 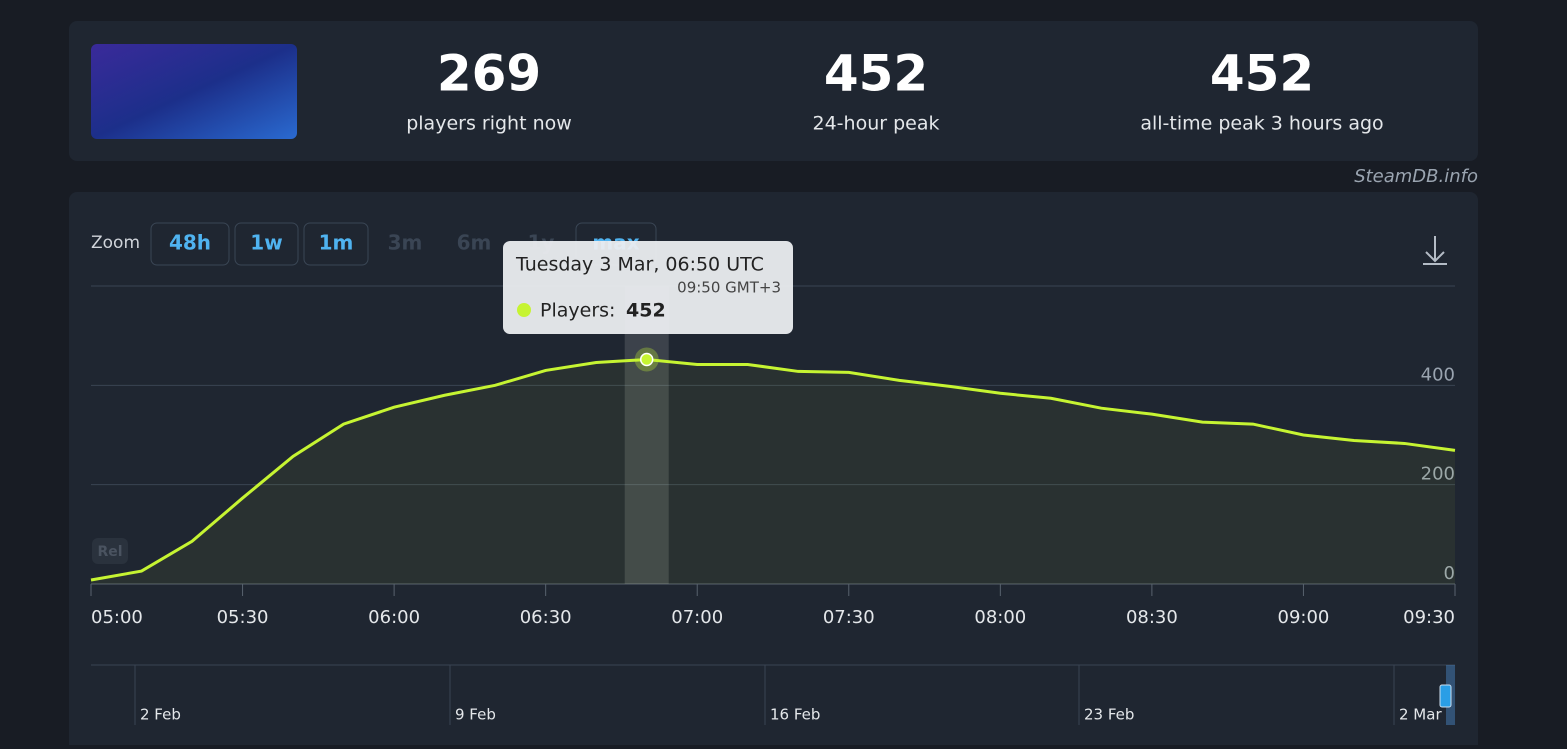 What do you see at coordinates (489, 124) in the screenshot?
I see `stat-label: players right now` at bounding box center [489, 124].